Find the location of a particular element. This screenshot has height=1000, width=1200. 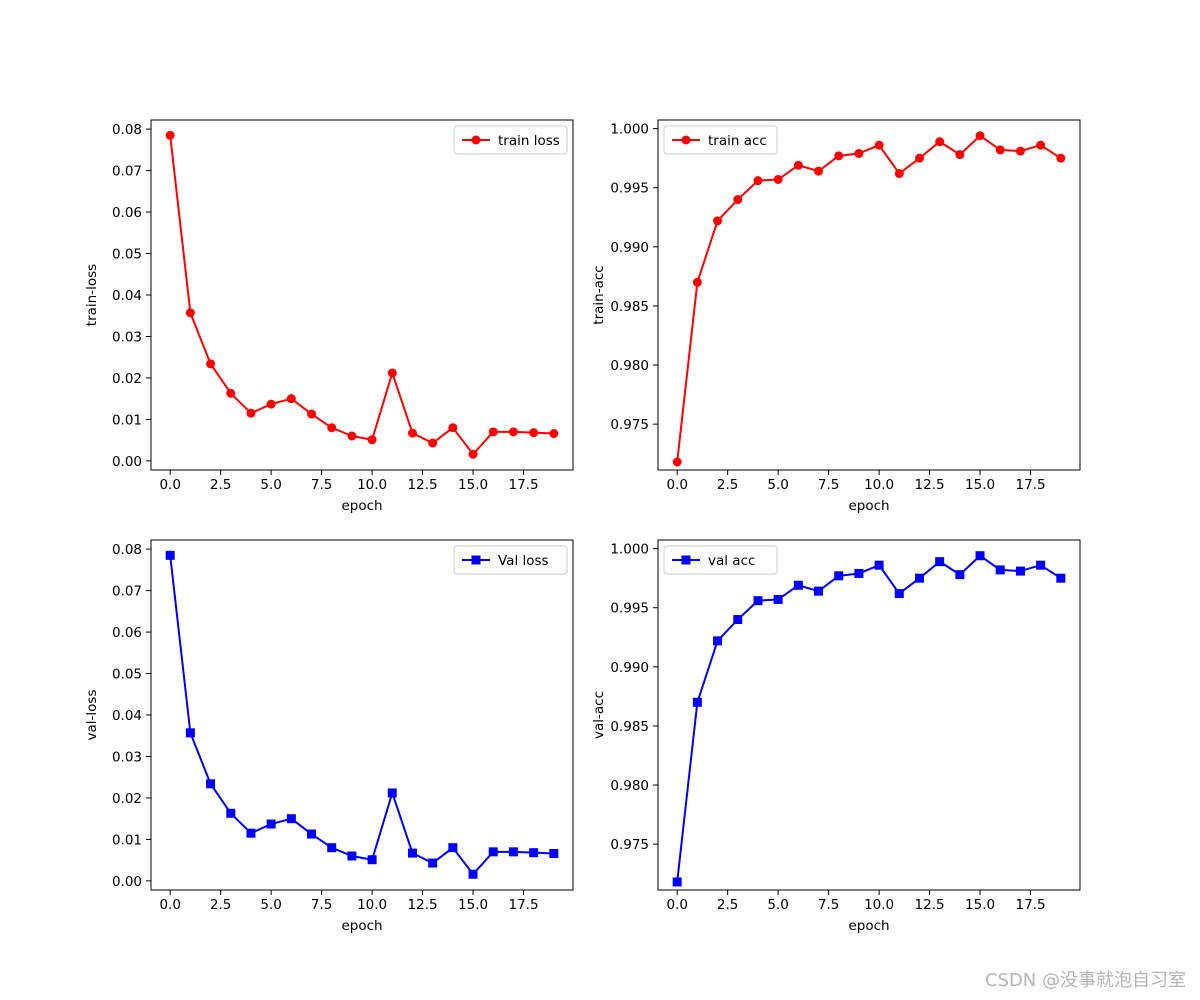

y-tick-label: 0.08 is located at coordinates (127, 550).